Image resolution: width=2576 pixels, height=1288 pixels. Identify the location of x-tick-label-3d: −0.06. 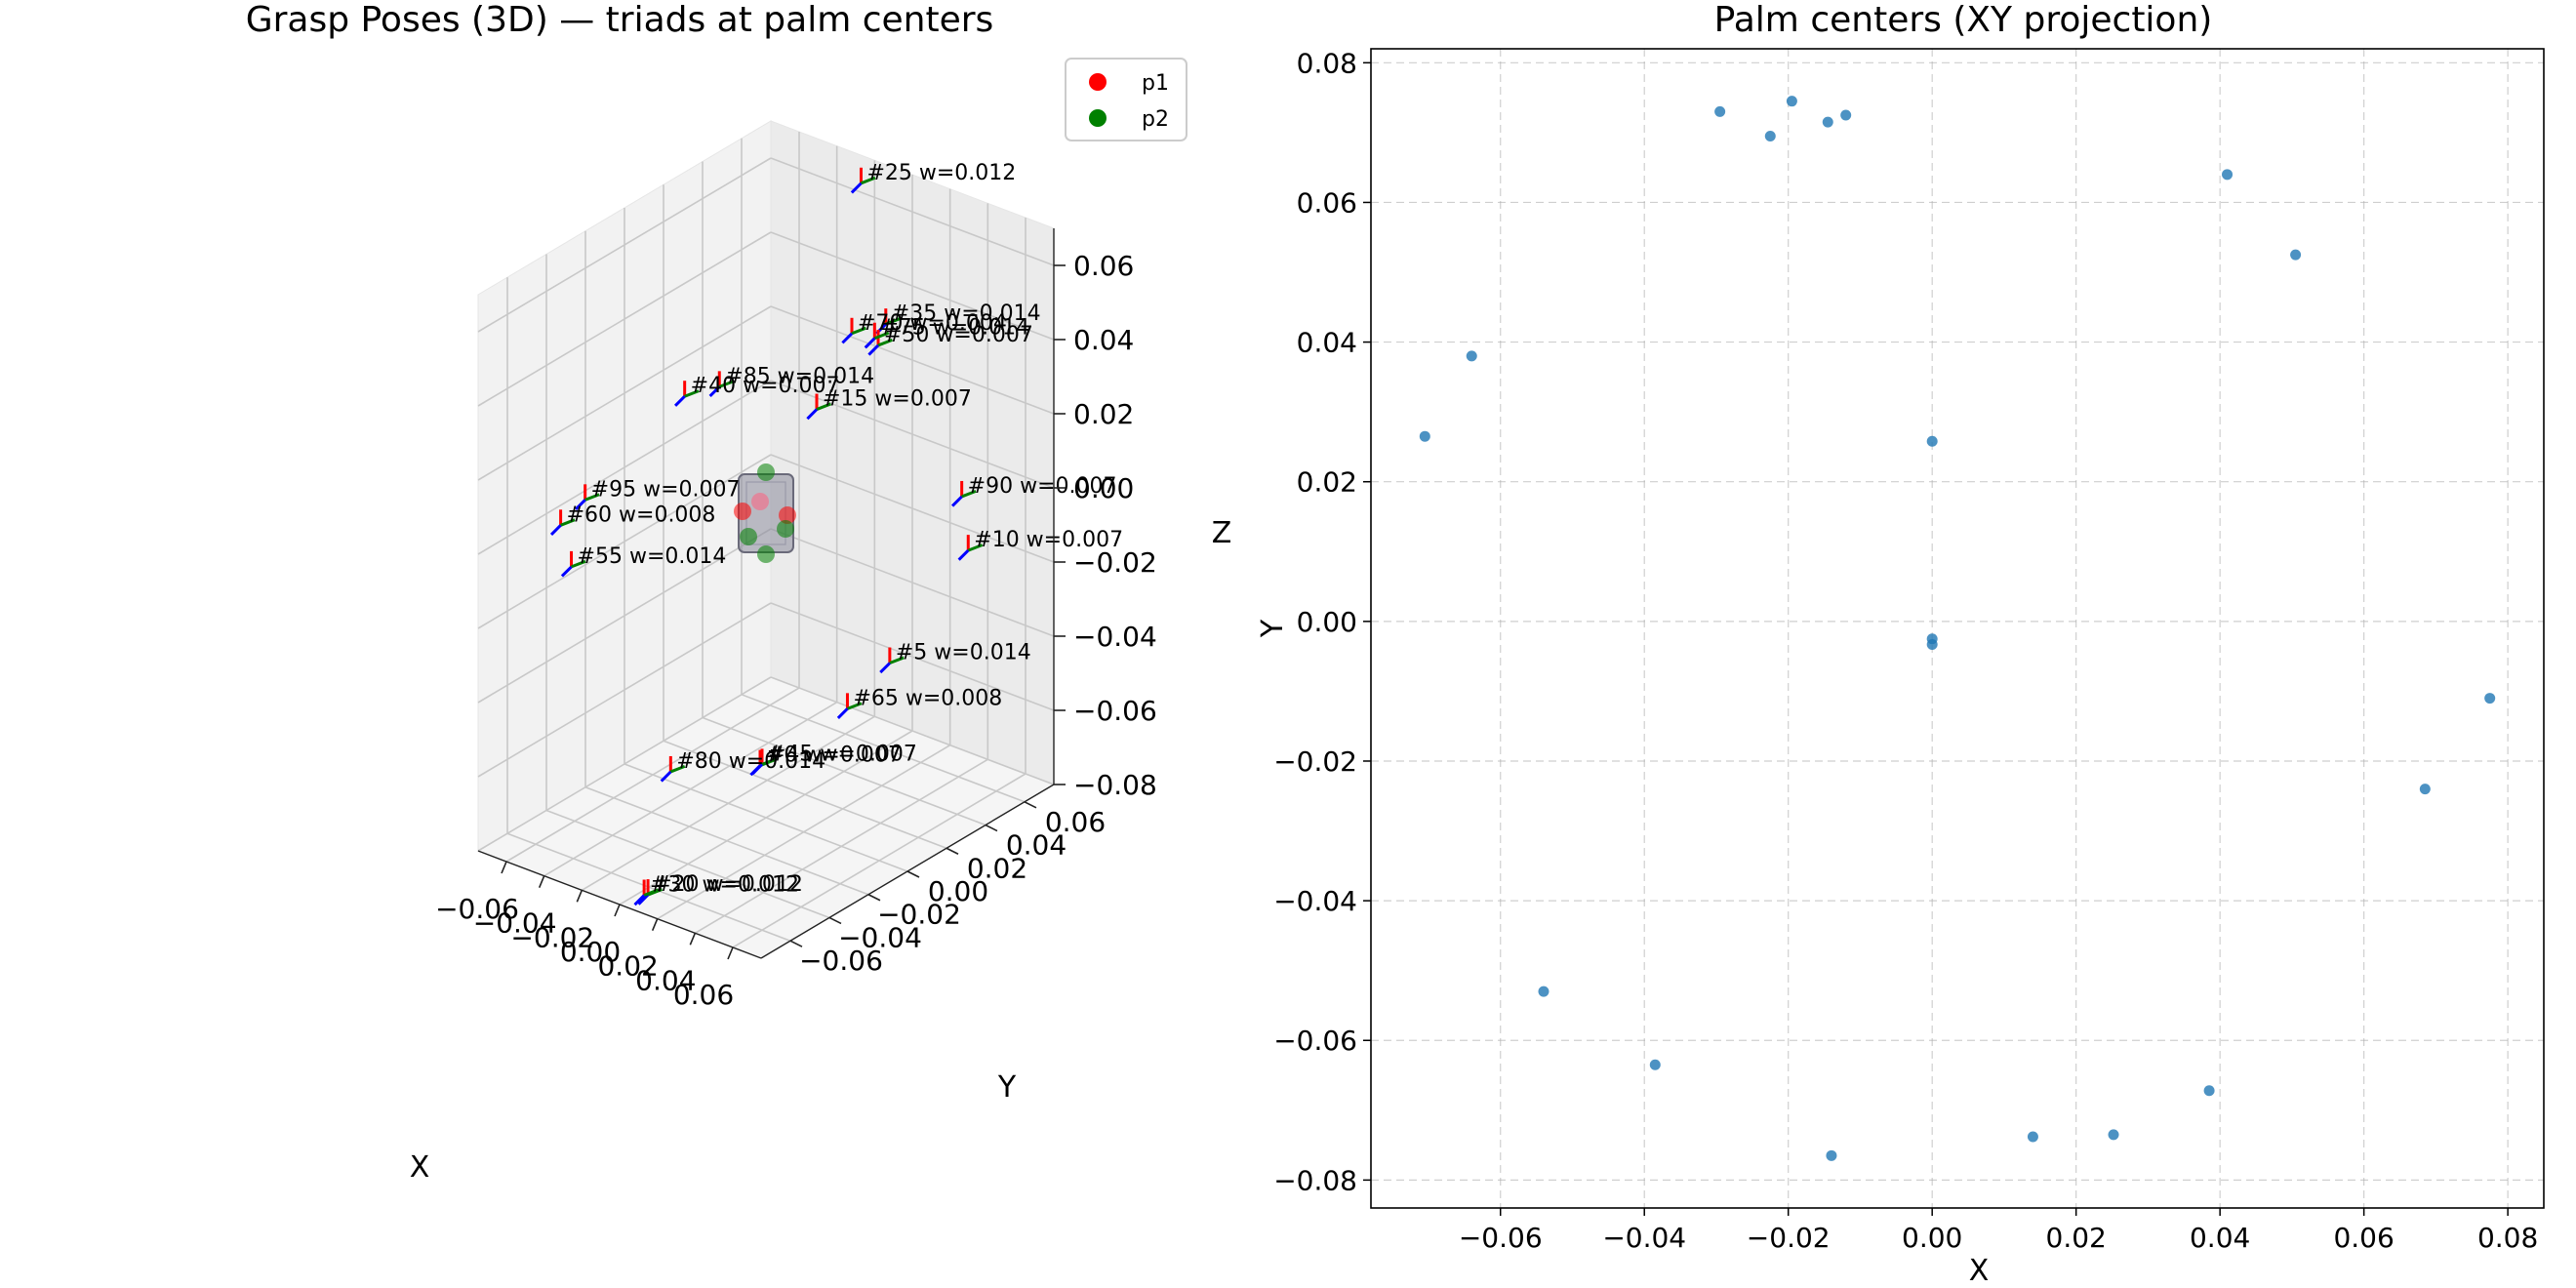
(477, 909).